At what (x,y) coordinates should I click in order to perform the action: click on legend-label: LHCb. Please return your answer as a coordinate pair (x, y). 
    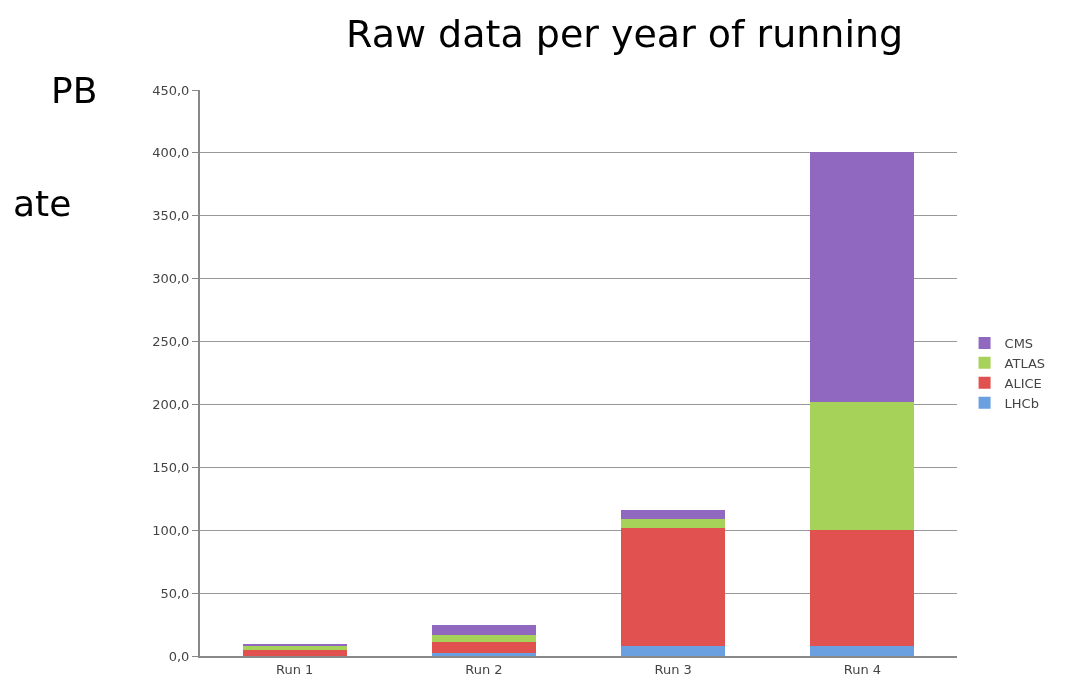
    Looking at the image, I should click on (1021, 403).